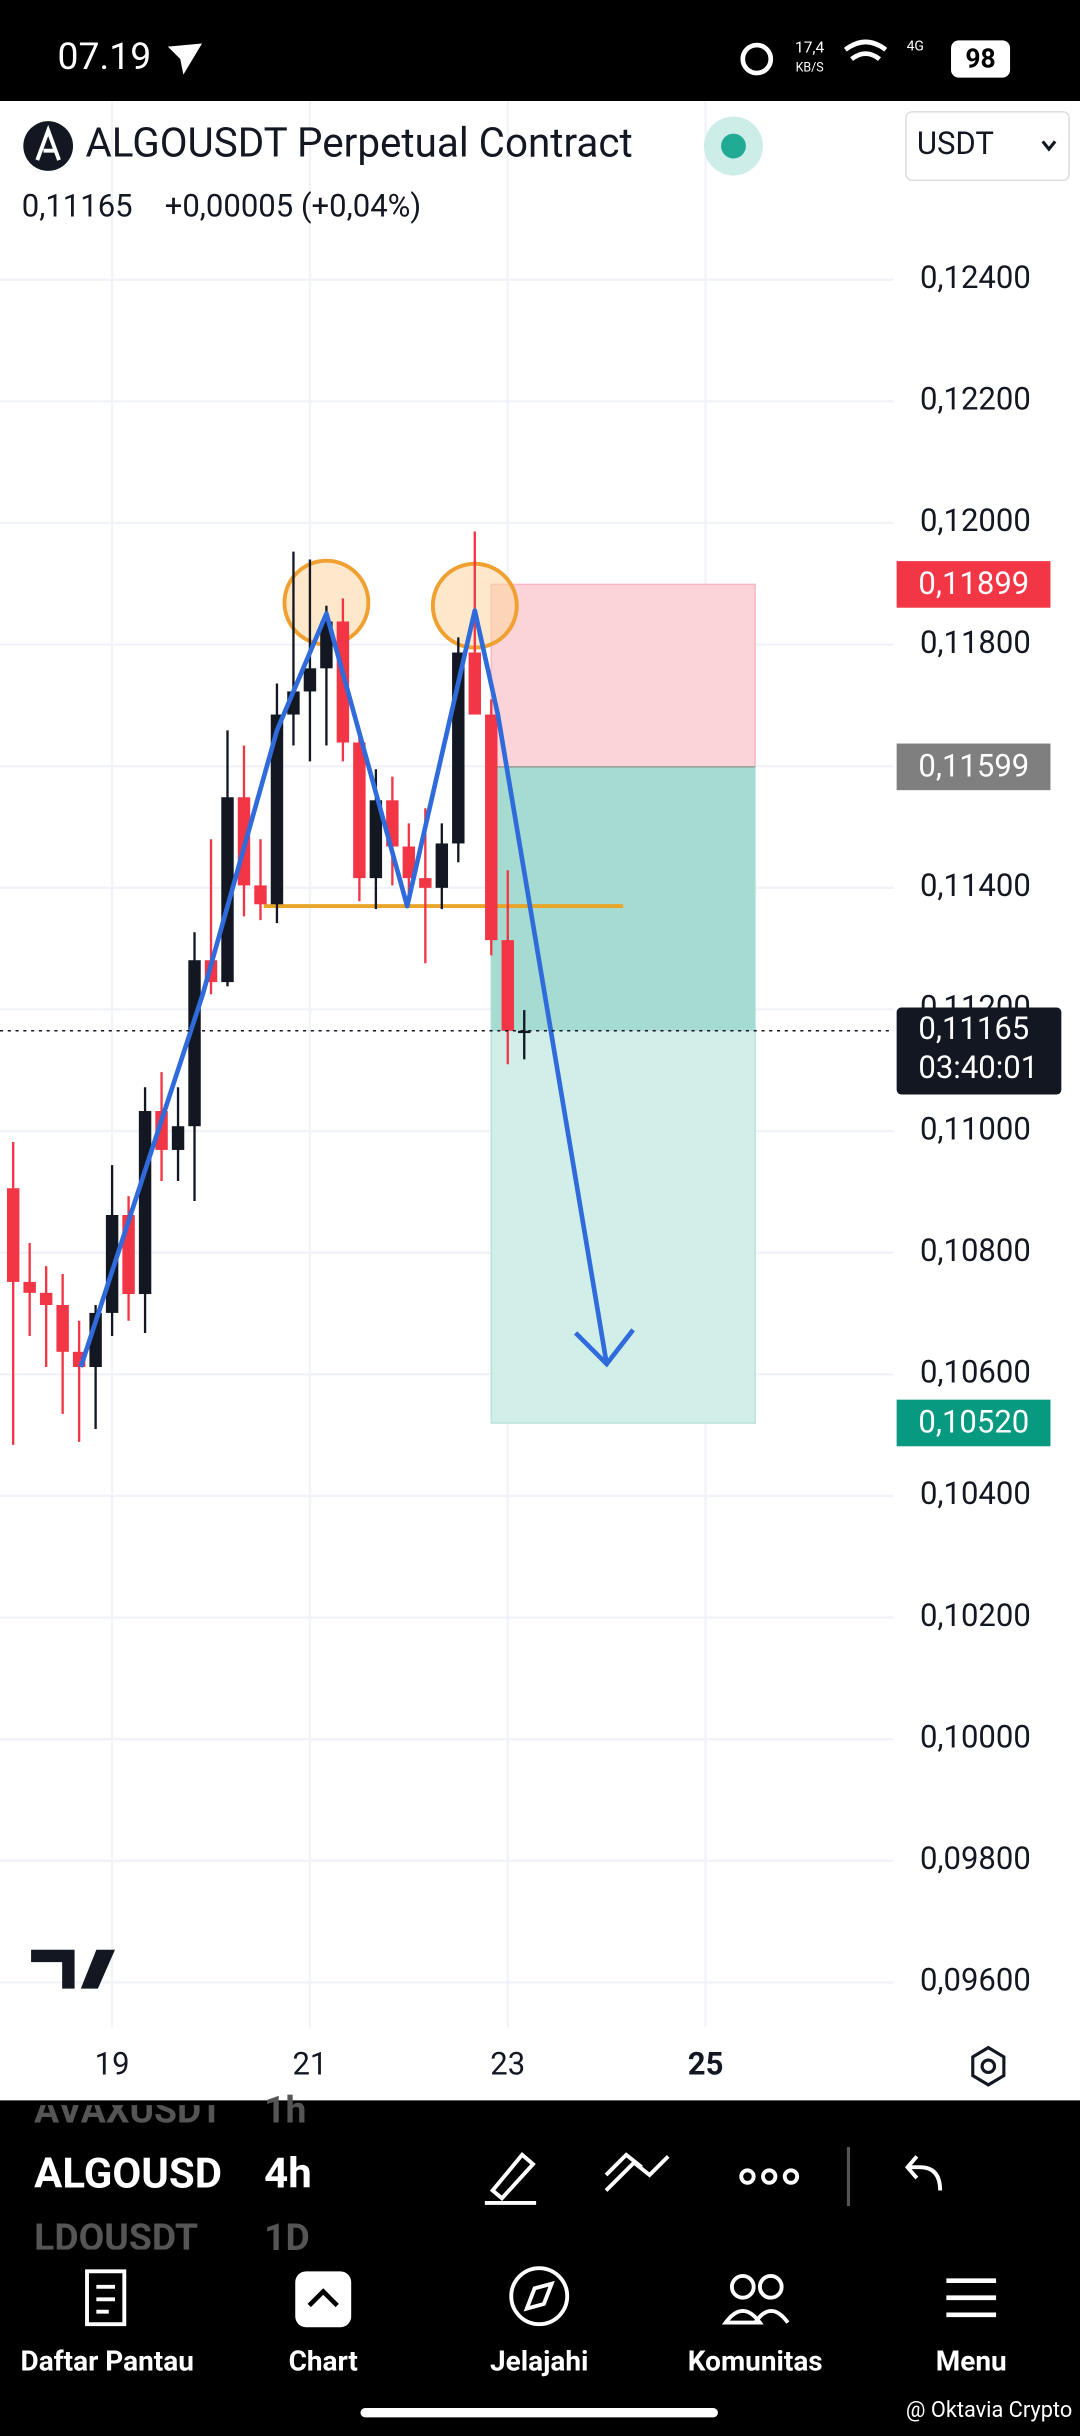 The width and height of the screenshot is (1080, 2436). What do you see at coordinates (975, 1128) in the screenshot?
I see `y-tick-label: 0,11000` at bounding box center [975, 1128].